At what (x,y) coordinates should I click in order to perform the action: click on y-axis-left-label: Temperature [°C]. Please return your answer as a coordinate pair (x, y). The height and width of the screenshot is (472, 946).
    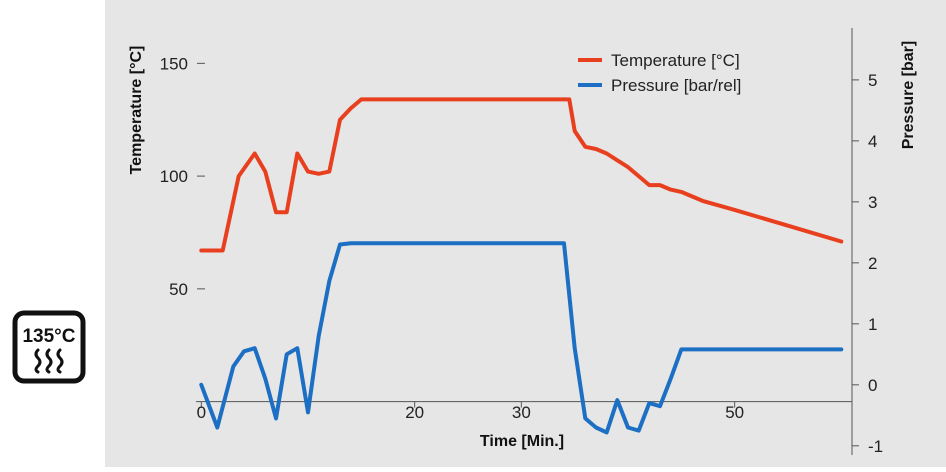
    Looking at the image, I should click on (136, 110).